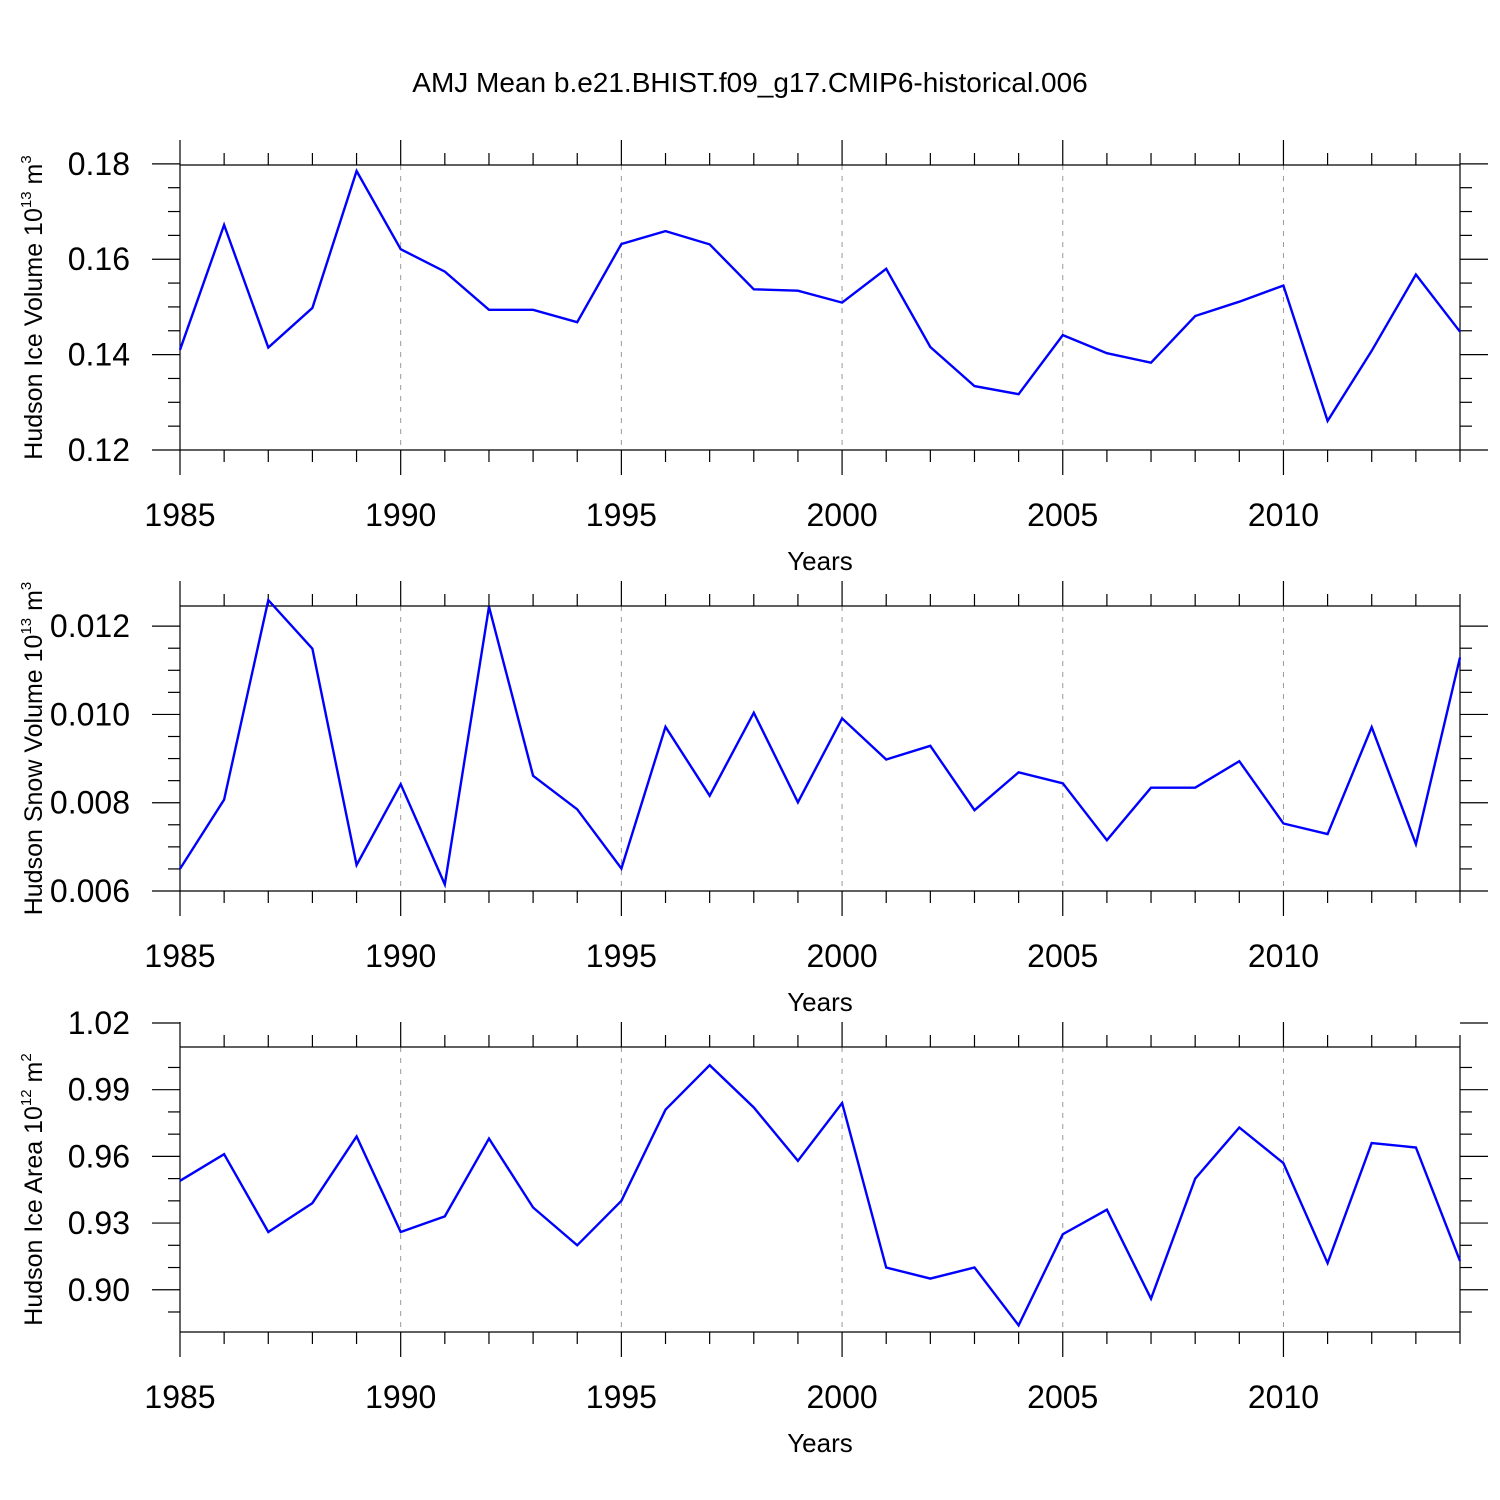 This screenshot has width=1500, height=1500. What do you see at coordinates (819, 296) in the screenshot?
I see `series-line` at bounding box center [819, 296].